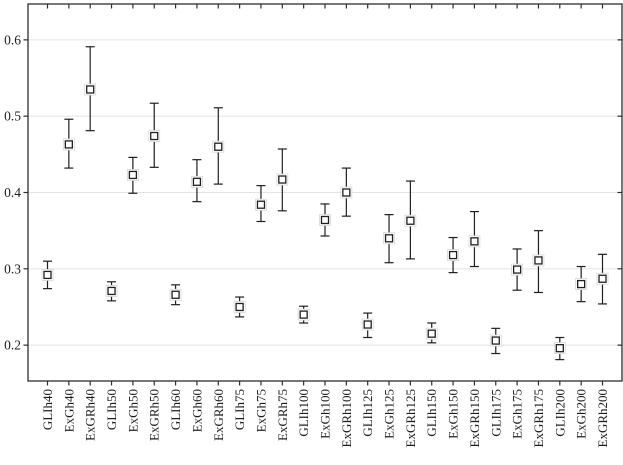 The height and width of the screenshot is (465, 623). Describe the element at coordinates (111, 409) in the screenshot. I see `x-tick-label: GLIh50` at that location.